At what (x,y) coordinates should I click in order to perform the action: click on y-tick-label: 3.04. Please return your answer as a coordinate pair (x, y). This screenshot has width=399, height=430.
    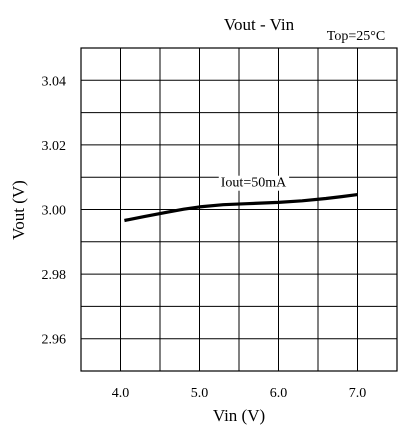
    Looking at the image, I should click on (54, 81).